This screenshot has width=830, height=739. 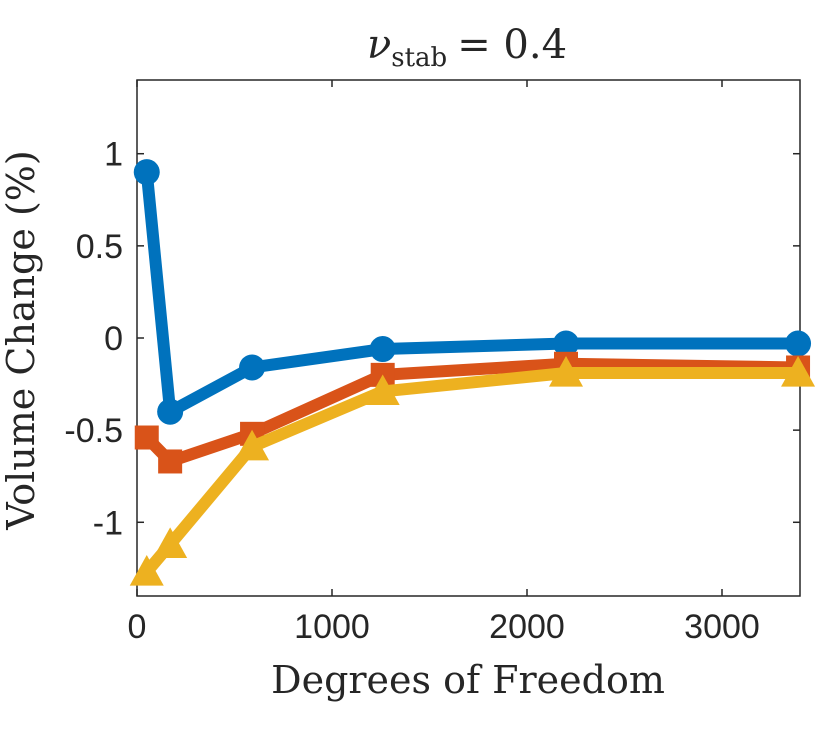 I want to click on title-value: = 0.4, so click(x=512, y=45).